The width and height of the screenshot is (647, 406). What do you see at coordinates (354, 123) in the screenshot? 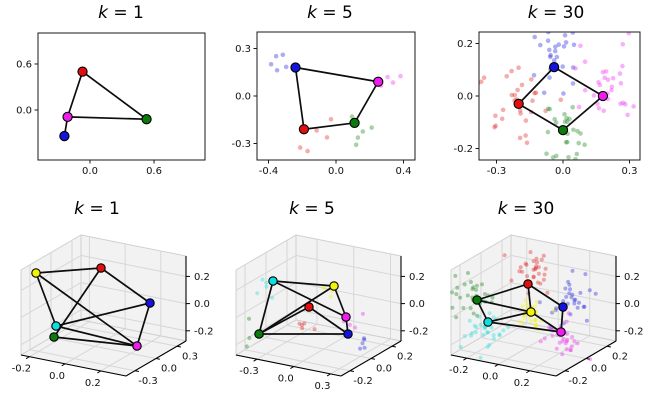
I see `graph-node-green` at bounding box center [354, 123].